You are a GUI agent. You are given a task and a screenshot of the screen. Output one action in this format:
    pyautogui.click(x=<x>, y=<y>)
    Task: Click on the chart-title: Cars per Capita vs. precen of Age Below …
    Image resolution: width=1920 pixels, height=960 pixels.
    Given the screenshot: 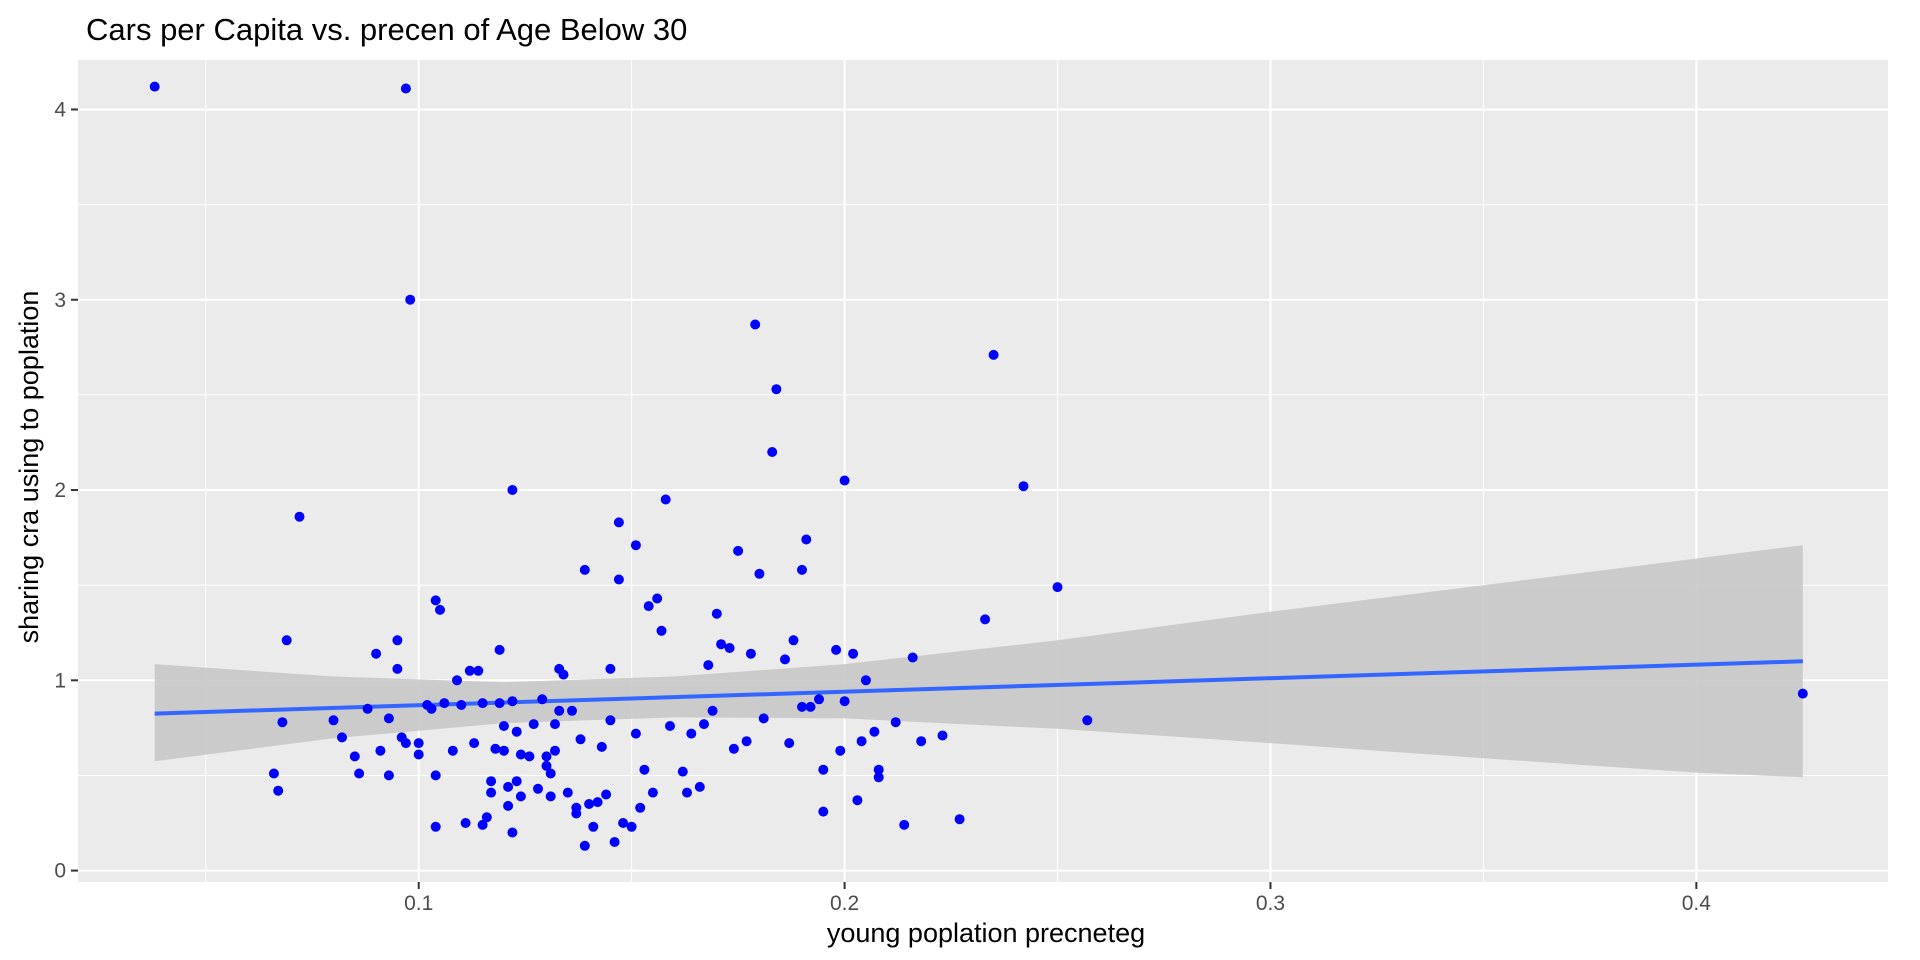 What is the action you would take?
    pyautogui.click(x=386, y=29)
    